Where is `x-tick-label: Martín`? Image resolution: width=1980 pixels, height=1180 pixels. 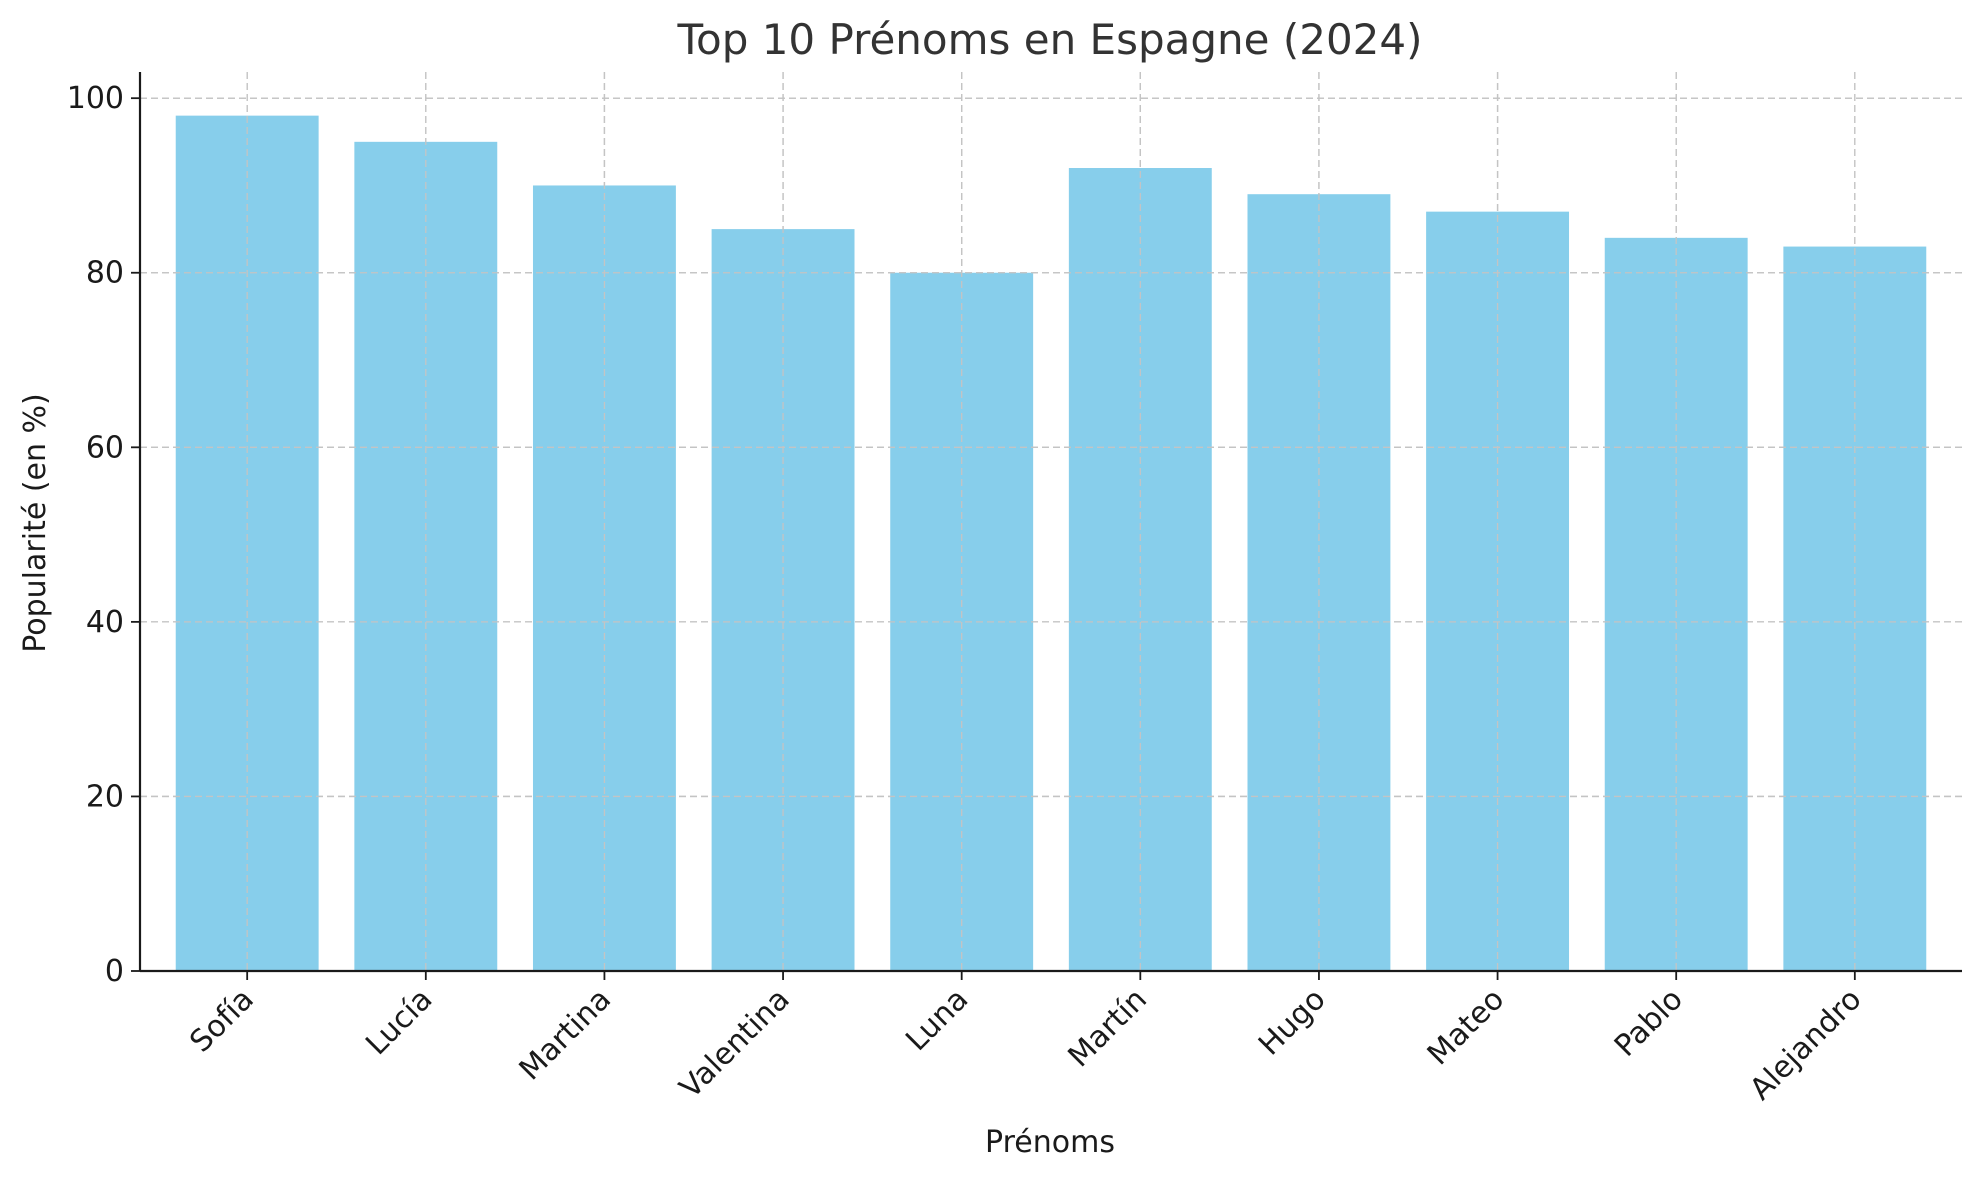
x-tick-label: Martín is located at coordinates (1108, 1028).